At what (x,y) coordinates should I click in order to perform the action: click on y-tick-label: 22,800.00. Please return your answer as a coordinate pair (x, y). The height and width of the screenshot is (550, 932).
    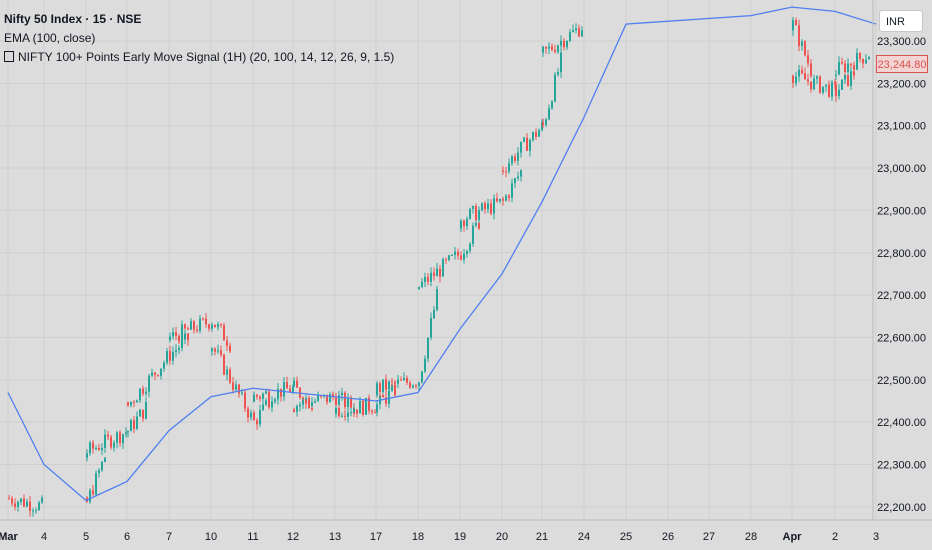
    Looking at the image, I should click on (901, 254).